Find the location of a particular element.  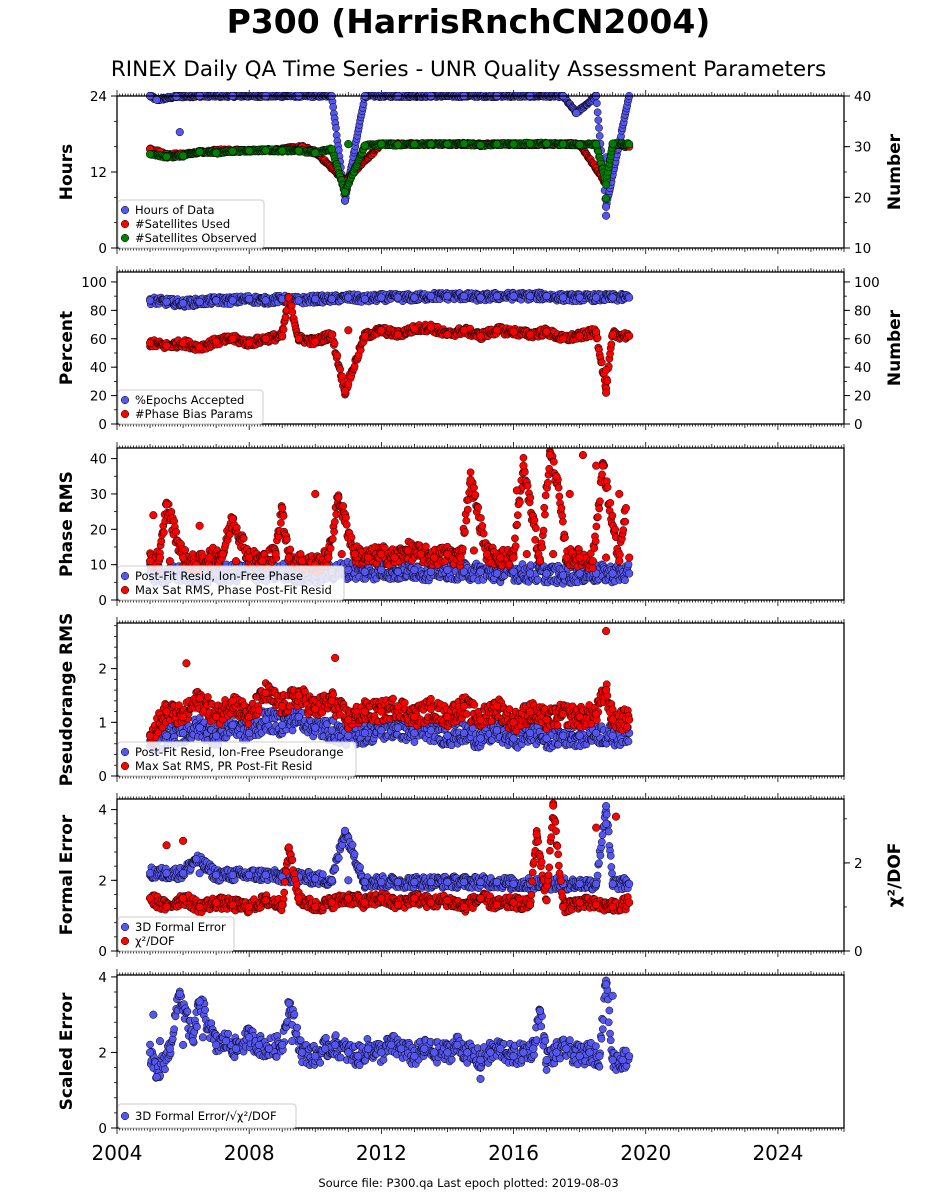

y-right-tick-label: 40 is located at coordinates (862, 97).